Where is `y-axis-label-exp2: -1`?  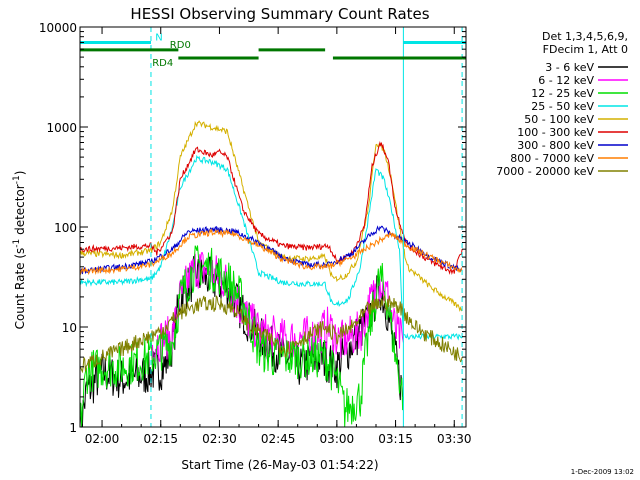
y-axis-label-exp2: -1 is located at coordinates (17, 179).